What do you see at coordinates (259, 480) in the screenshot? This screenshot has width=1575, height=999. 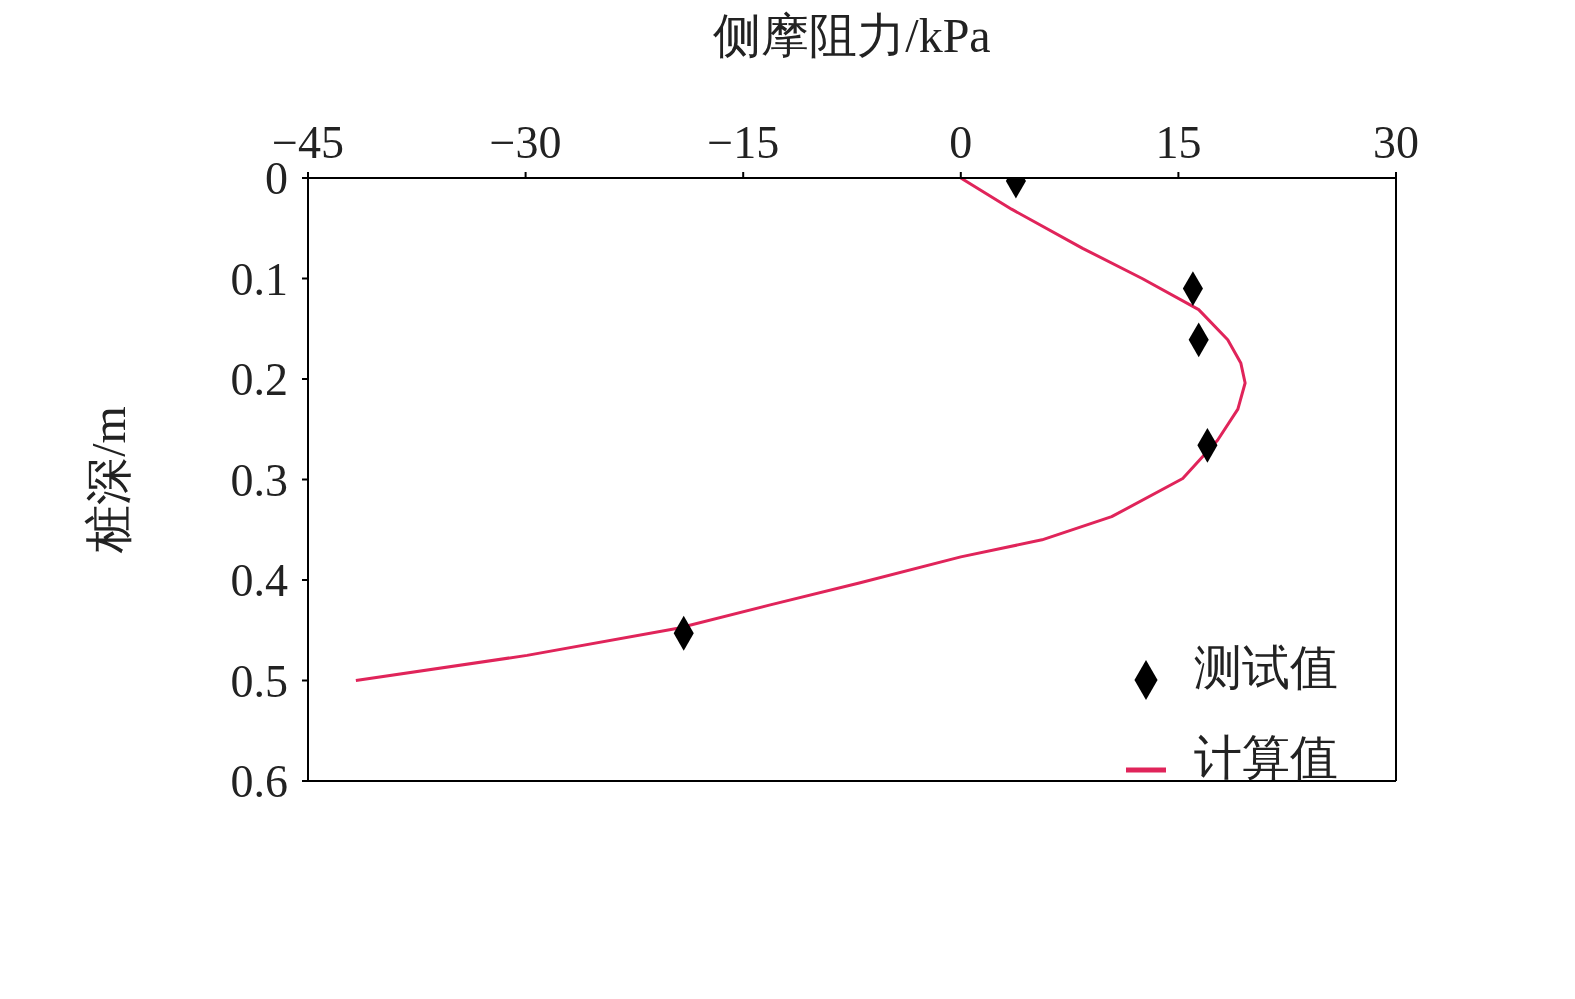 I see `y-tick-label: 0.3` at bounding box center [259, 480].